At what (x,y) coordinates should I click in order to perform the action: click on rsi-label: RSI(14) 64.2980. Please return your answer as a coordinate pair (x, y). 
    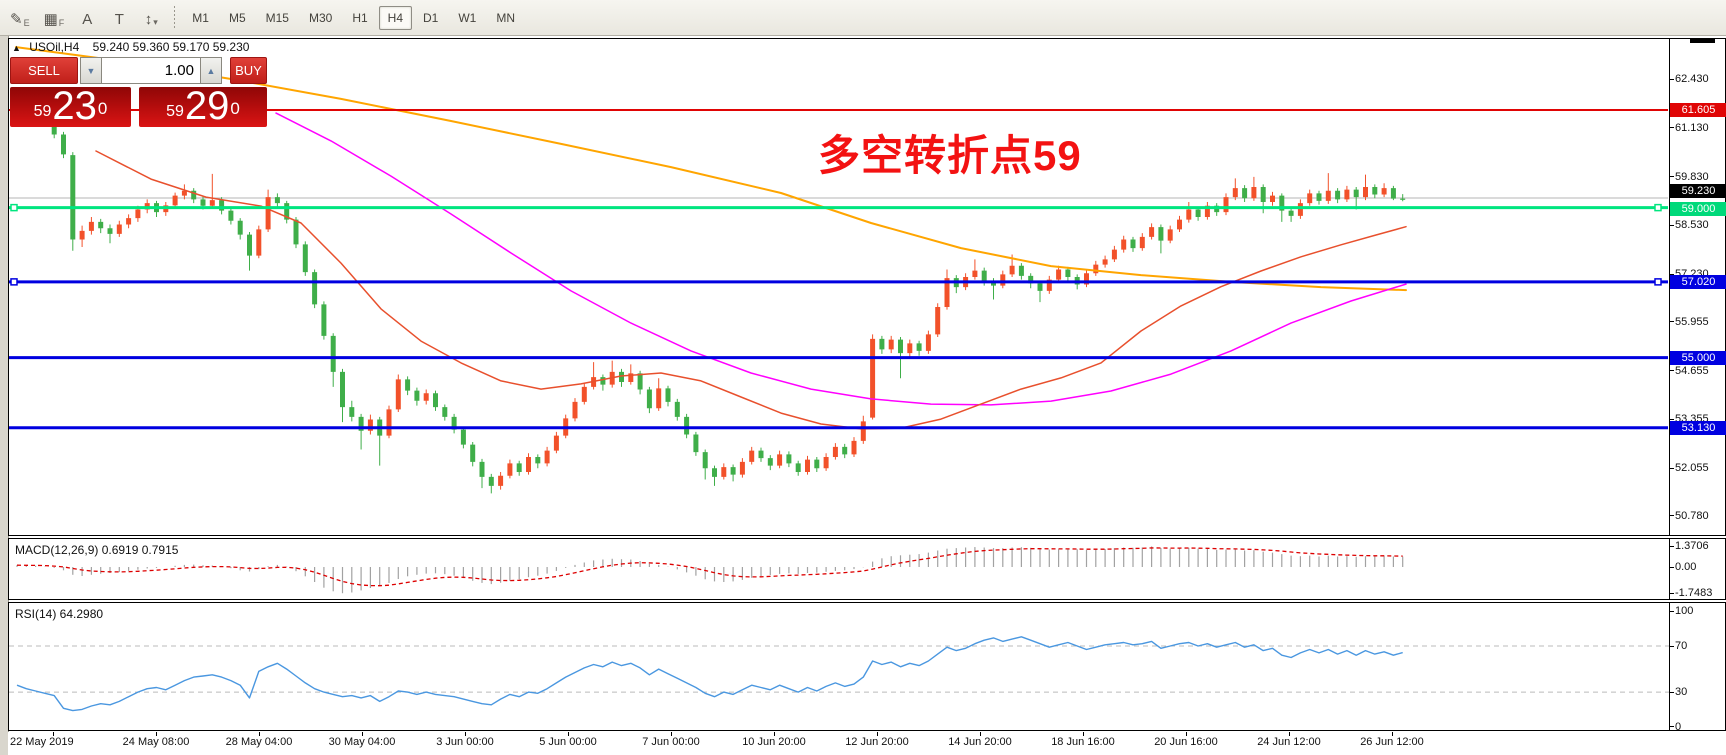
    Looking at the image, I should click on (59, 614).